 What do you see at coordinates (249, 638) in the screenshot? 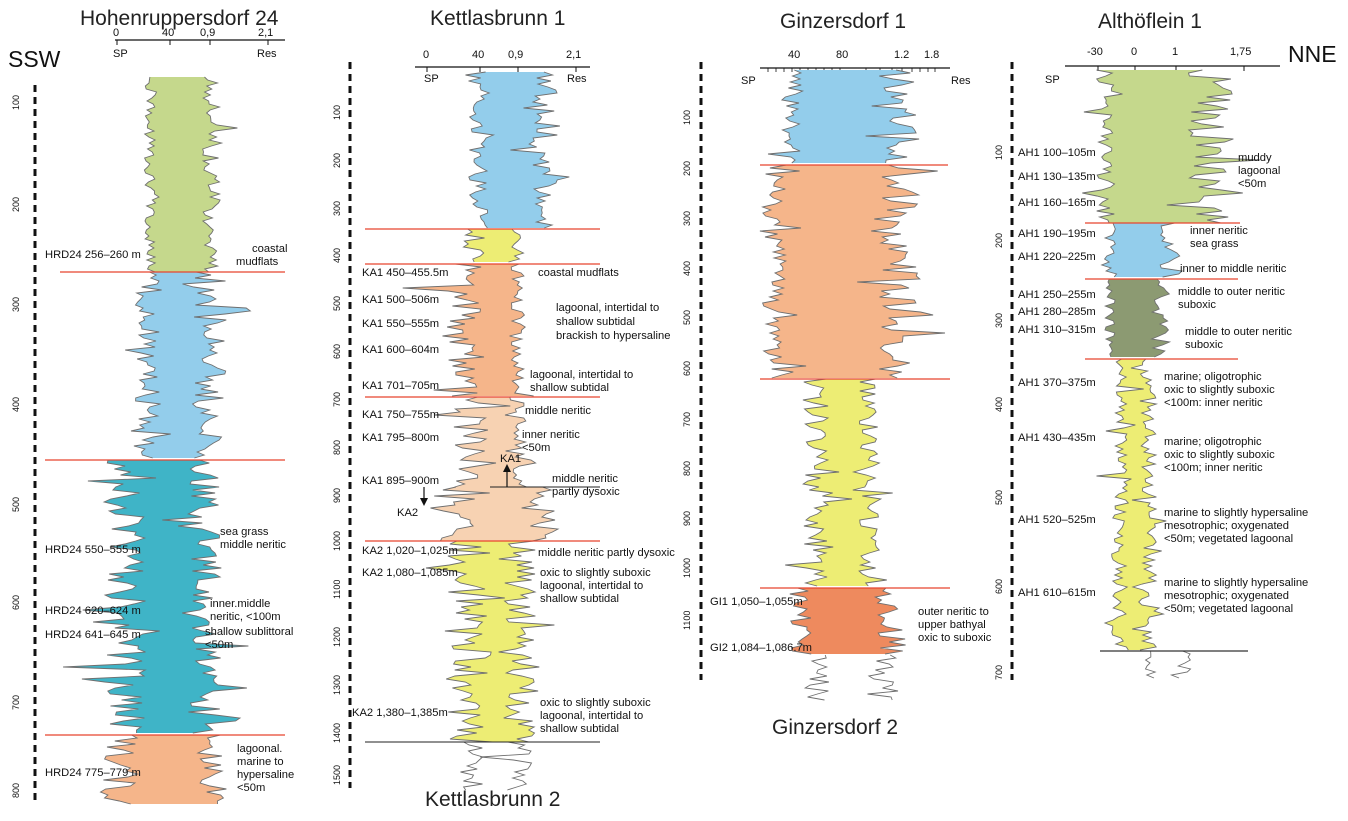
I see `environment-label: shallow sublittoral <50m` at bounding box center [249, 638].